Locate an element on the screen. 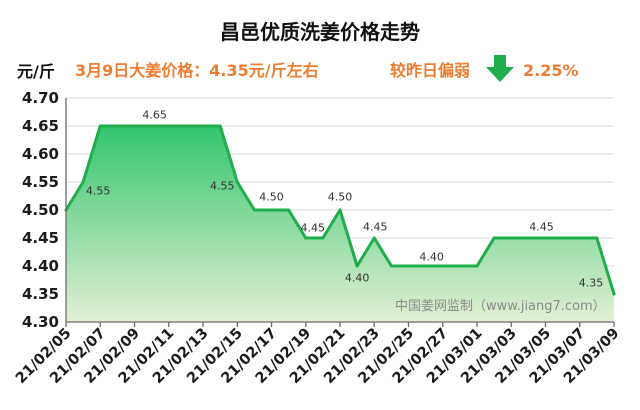 The height and width of the screenshot is (410, 640). arrow-shaft is located at coordinates (500, 62).